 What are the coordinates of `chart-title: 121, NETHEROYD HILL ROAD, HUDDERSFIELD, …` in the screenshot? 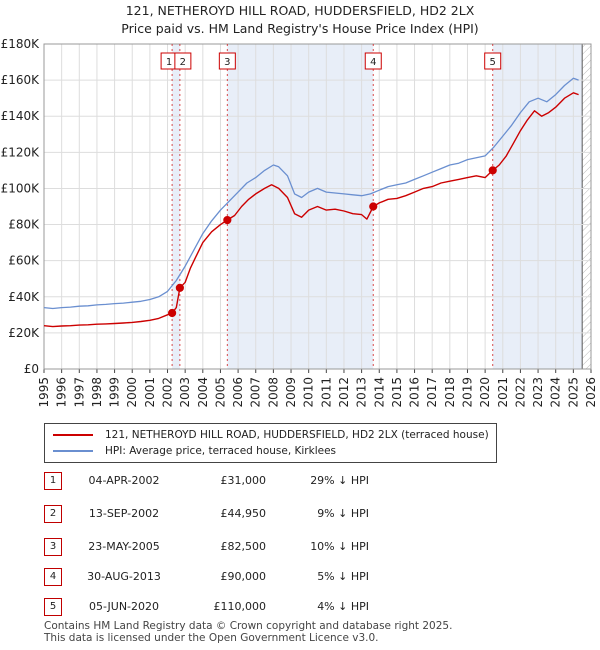 It's located at (300, 10).